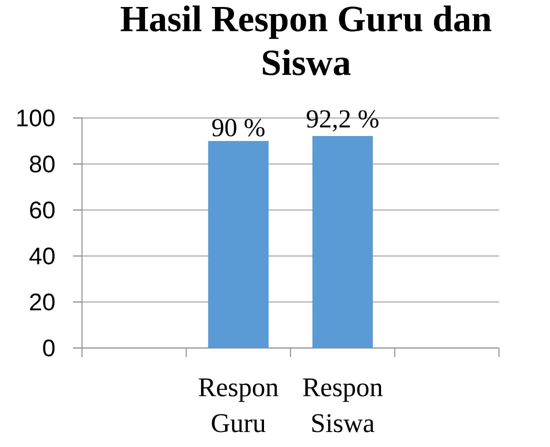 The image size is (550, 447). What do you see at coordinates (342, 121) in the screenshot?
I see `data-label: 92,2 %` at bounding box center [342, 121].